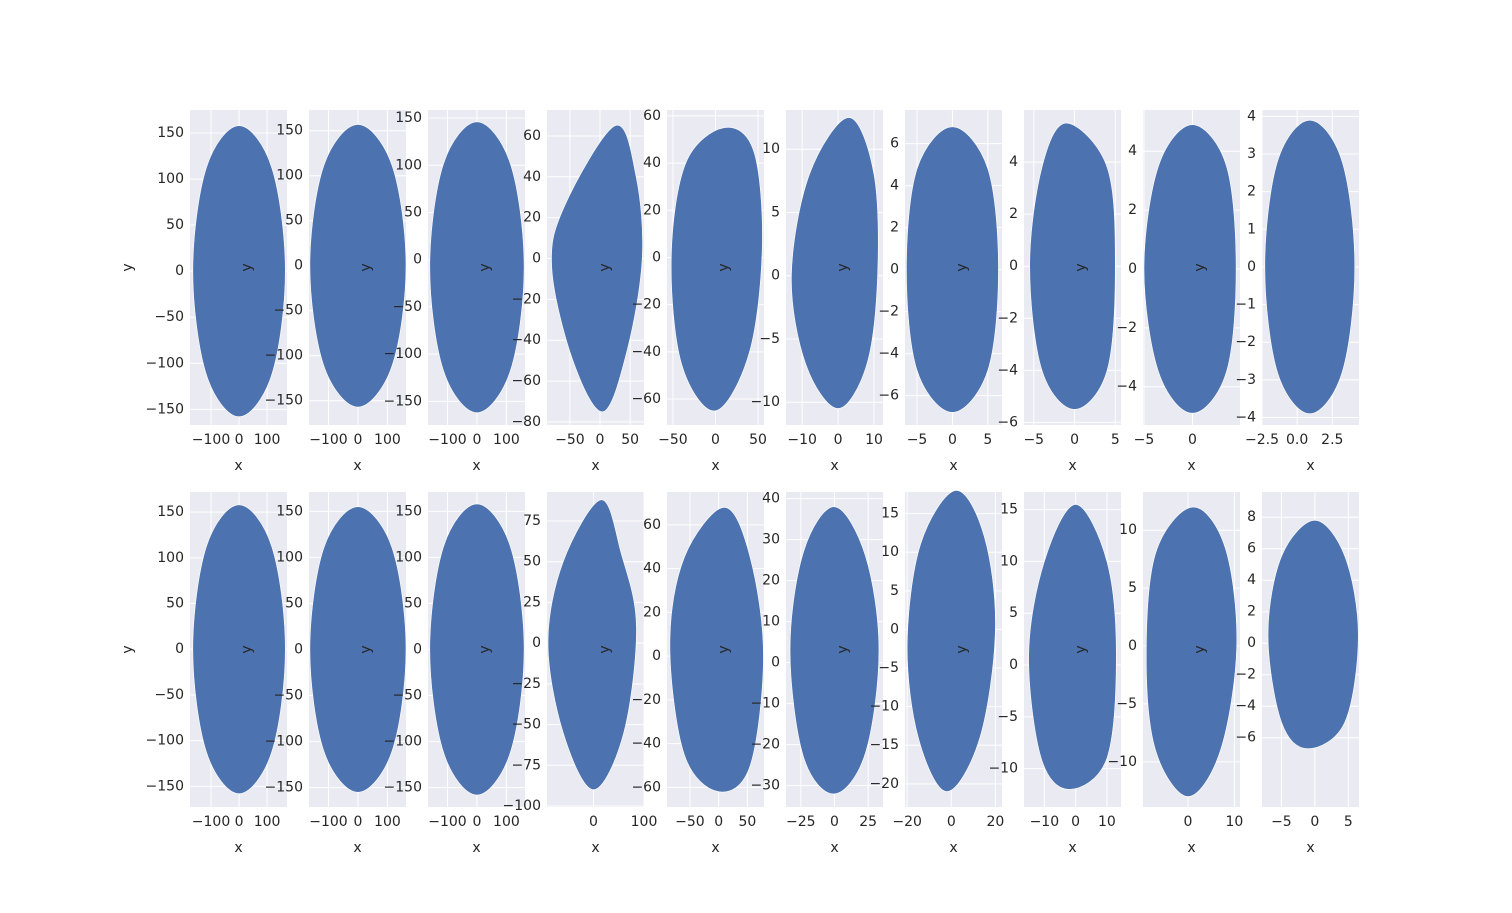 The width and height of the screenshot is (1512, 913). I want to click on y-tick-label: 75, so click(532, 521).